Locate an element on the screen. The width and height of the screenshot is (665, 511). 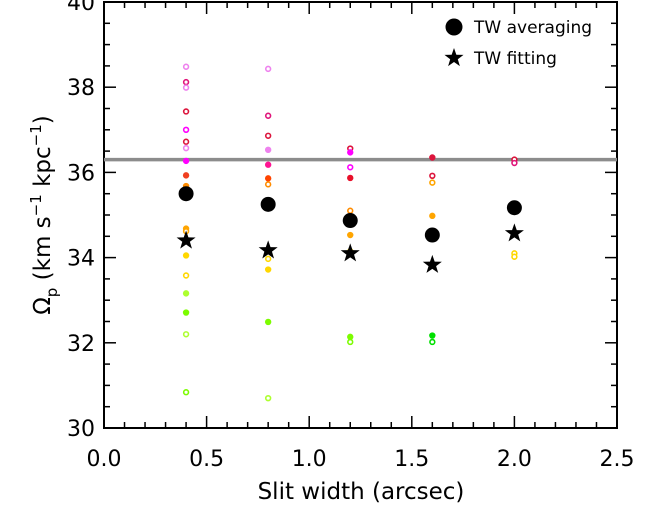
legend-fitting-marker is located at coordinates (454, 57).